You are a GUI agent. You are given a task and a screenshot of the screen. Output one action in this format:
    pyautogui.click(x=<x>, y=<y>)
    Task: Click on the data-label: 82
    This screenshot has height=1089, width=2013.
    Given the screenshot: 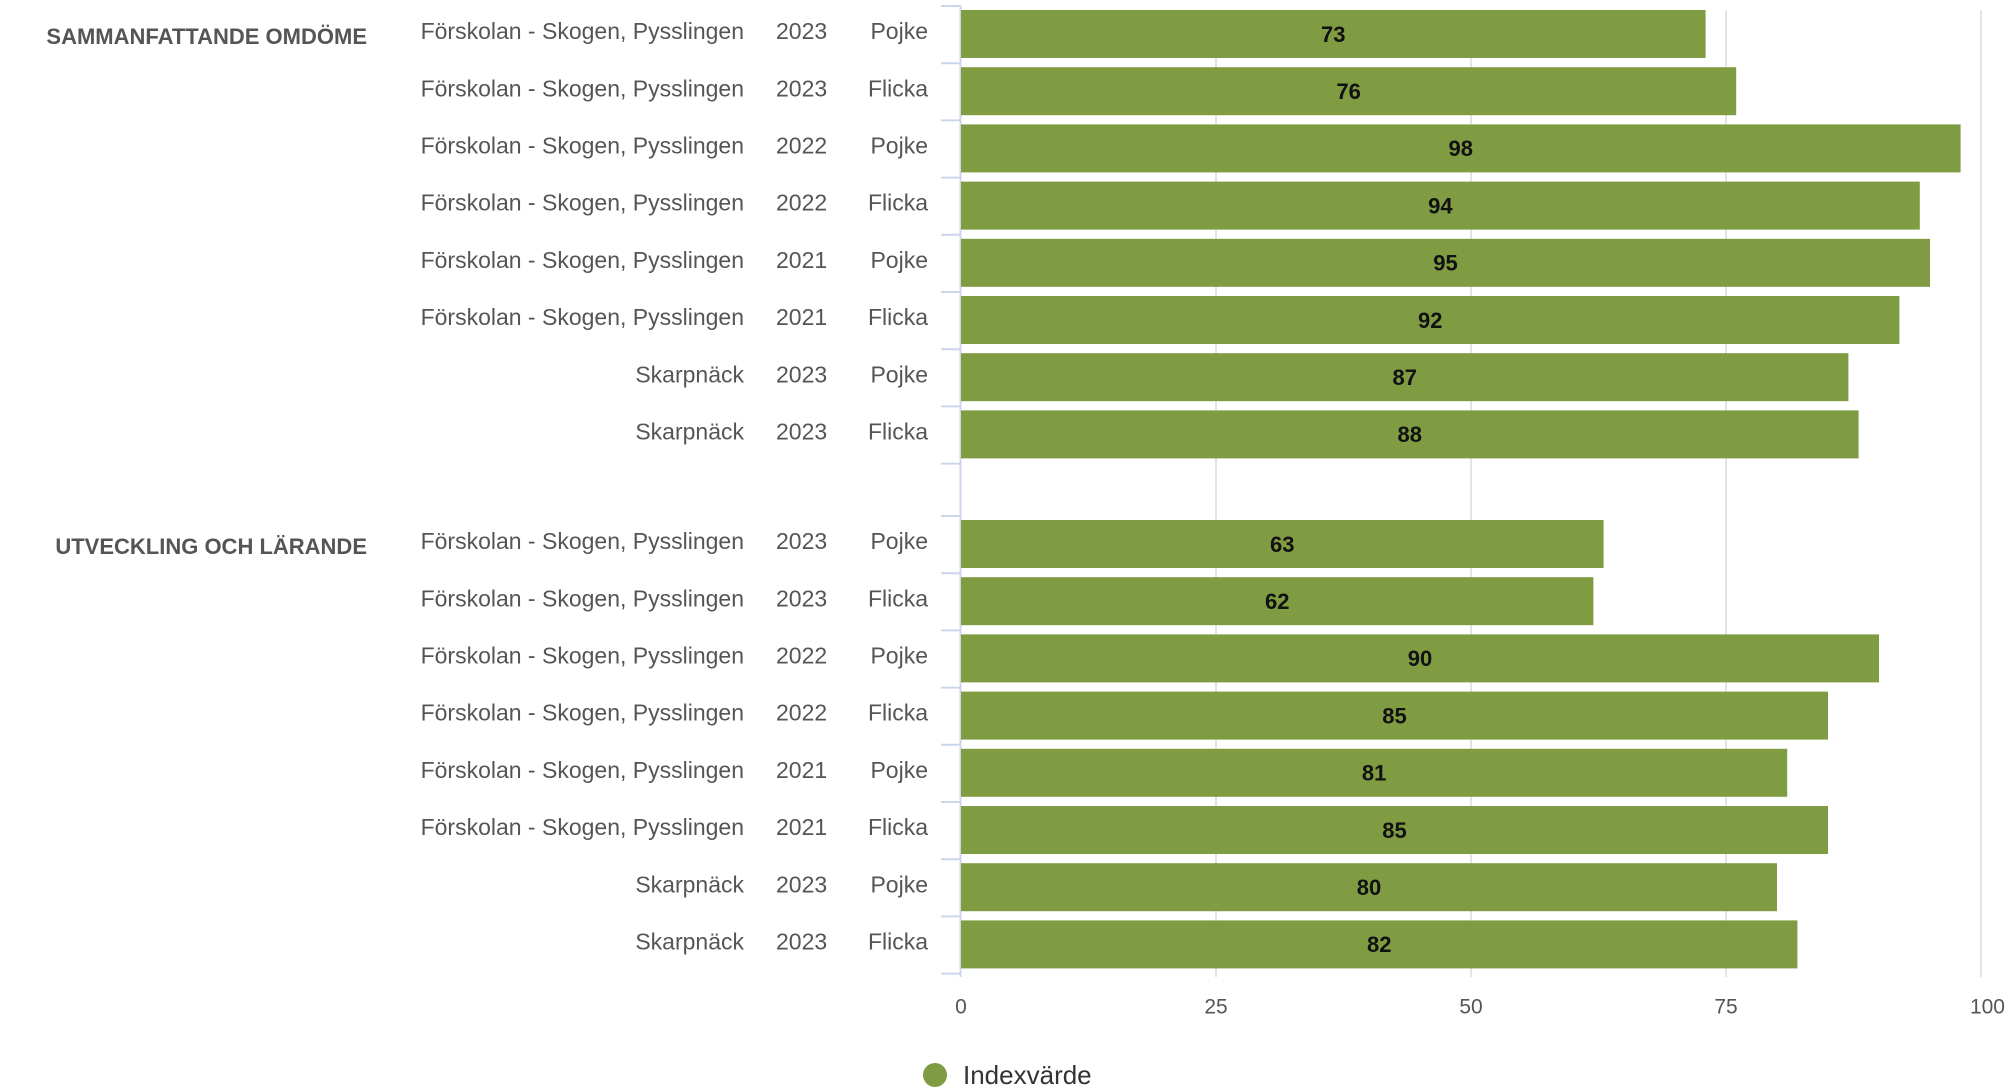 What is the action you would take?
    pyautogui.click(x=1379, y=944)
    